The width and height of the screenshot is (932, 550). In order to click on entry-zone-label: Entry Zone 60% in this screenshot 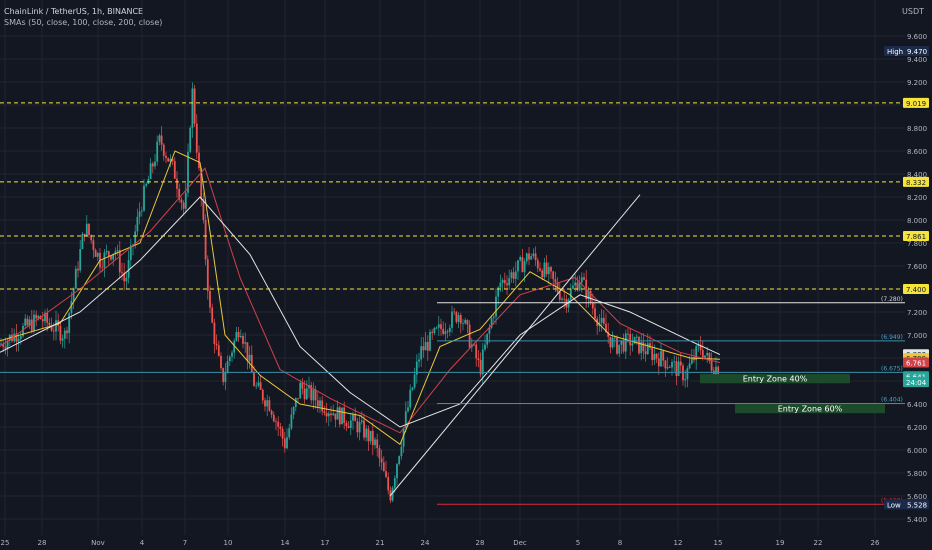, I will do `click(810, 409)`.